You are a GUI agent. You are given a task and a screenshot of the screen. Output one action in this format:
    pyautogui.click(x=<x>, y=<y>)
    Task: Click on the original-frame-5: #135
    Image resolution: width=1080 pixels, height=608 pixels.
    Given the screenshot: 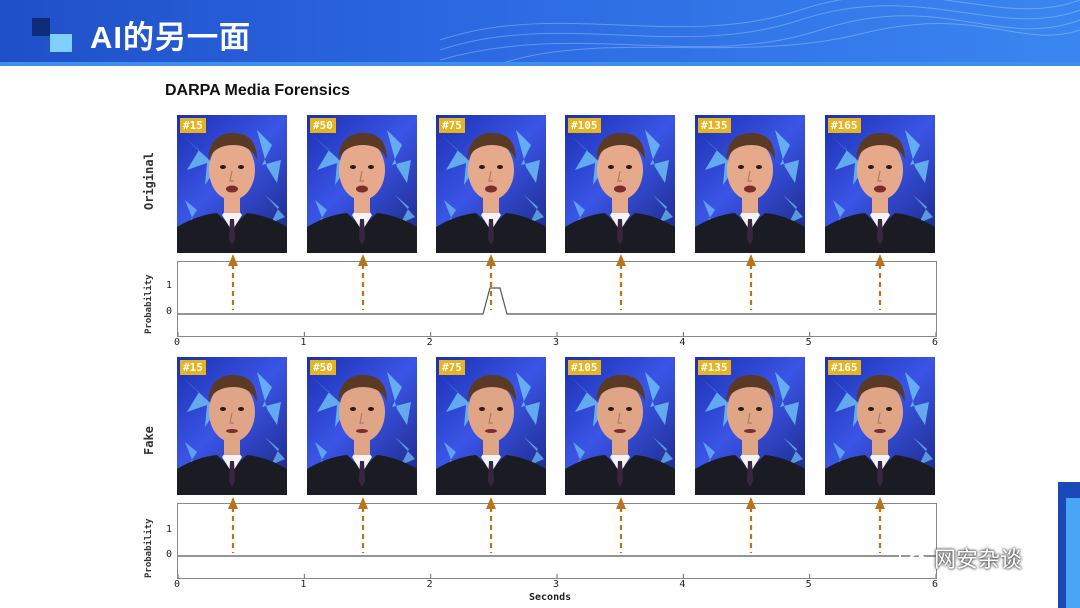 What is the action you would take?
    pyautogui.click(x=750, y=184)
    